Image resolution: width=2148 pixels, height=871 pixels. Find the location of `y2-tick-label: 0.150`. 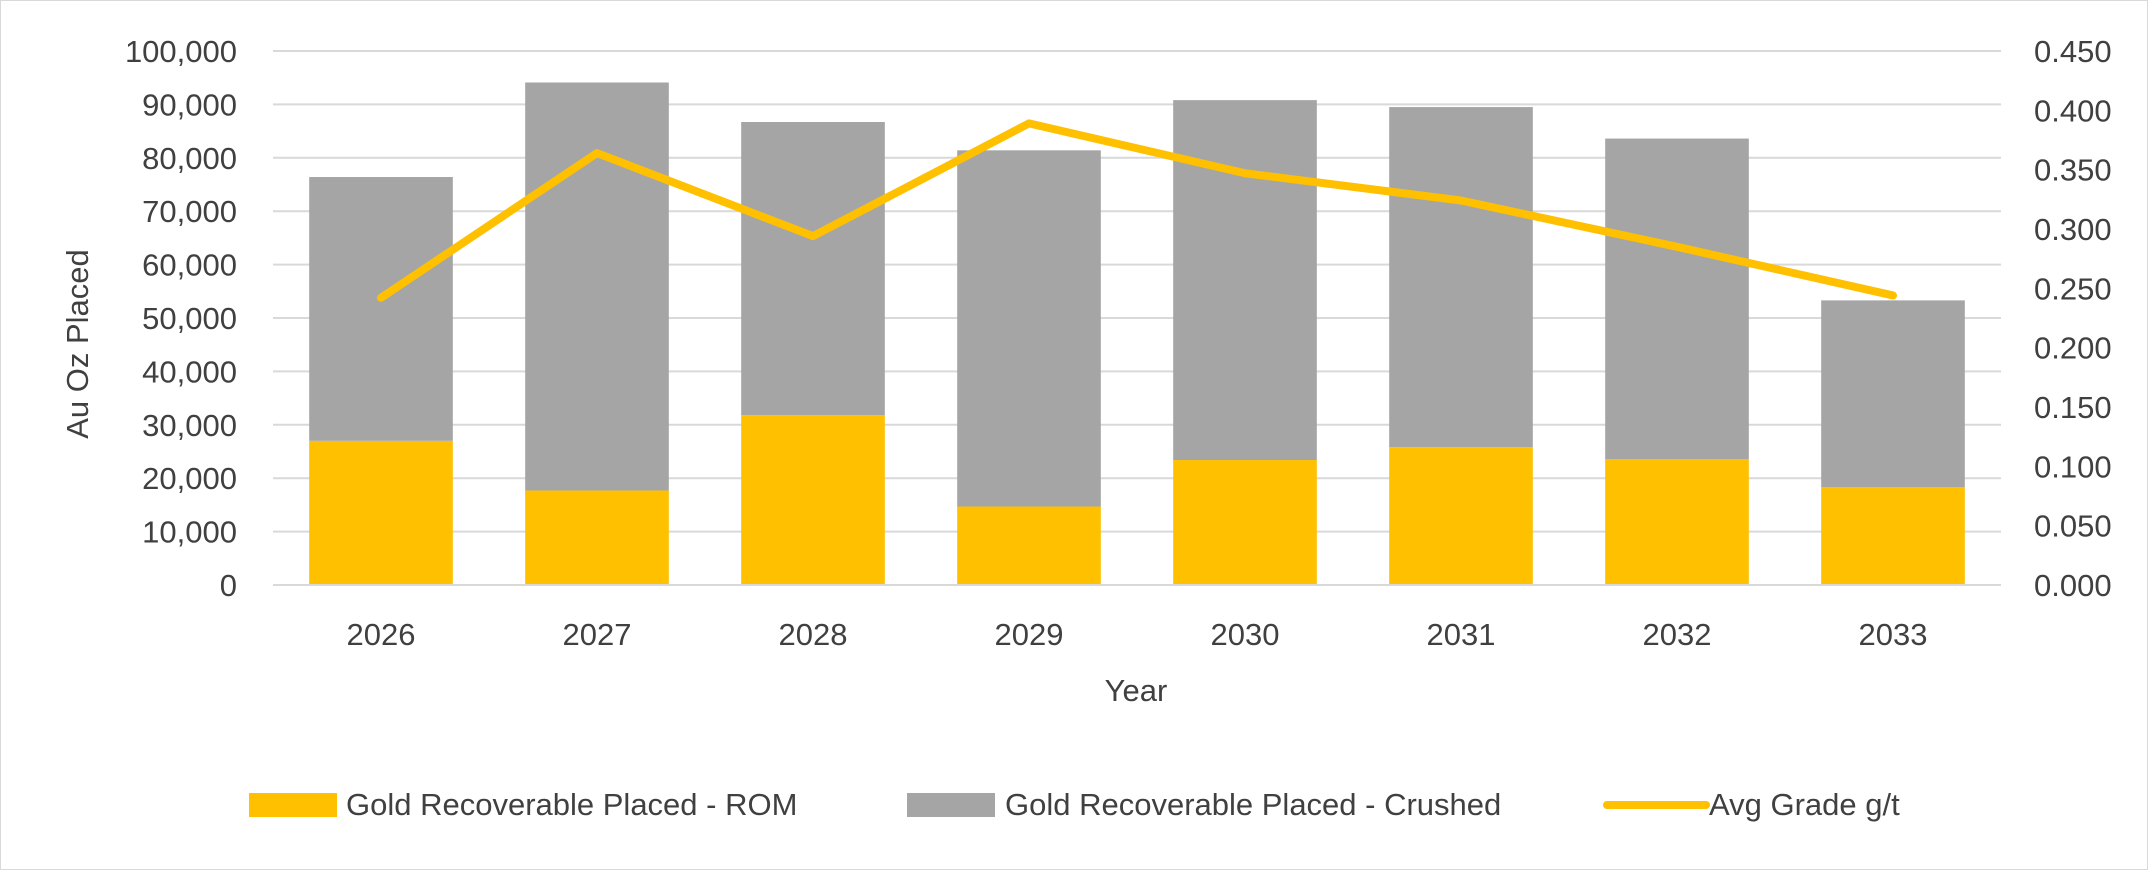

y2-tick-label: 0.150 is located at coordinates (2073, 407).